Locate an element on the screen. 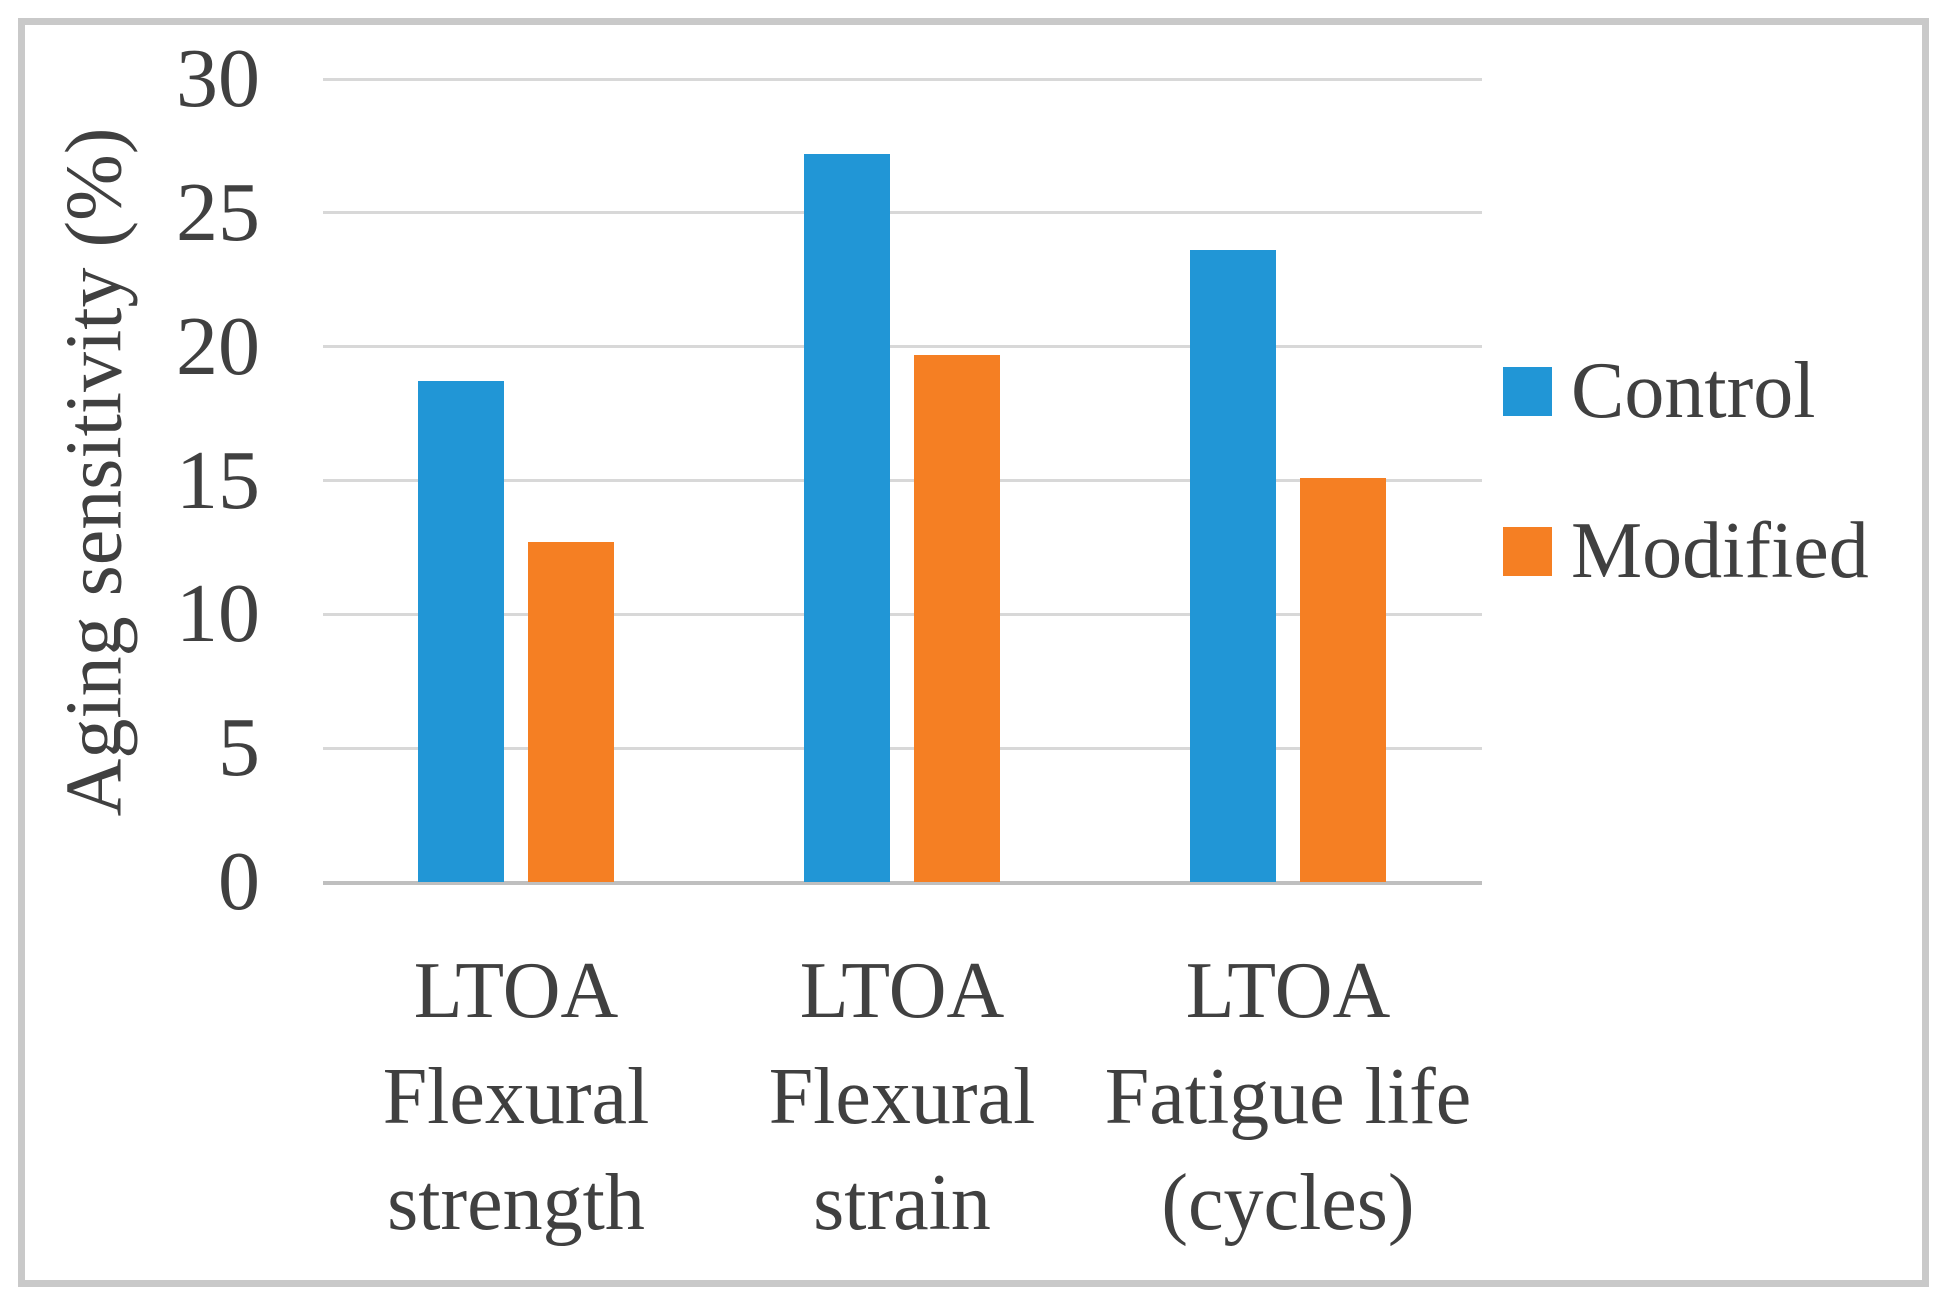  x-axis-line is located at coordinates (902, 883).